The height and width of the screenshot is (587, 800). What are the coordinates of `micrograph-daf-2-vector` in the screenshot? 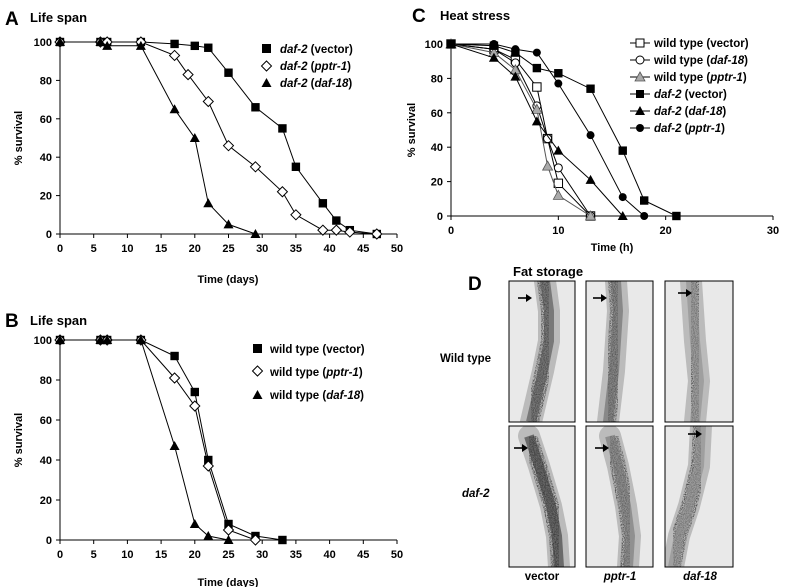 It's located at (542, 496).